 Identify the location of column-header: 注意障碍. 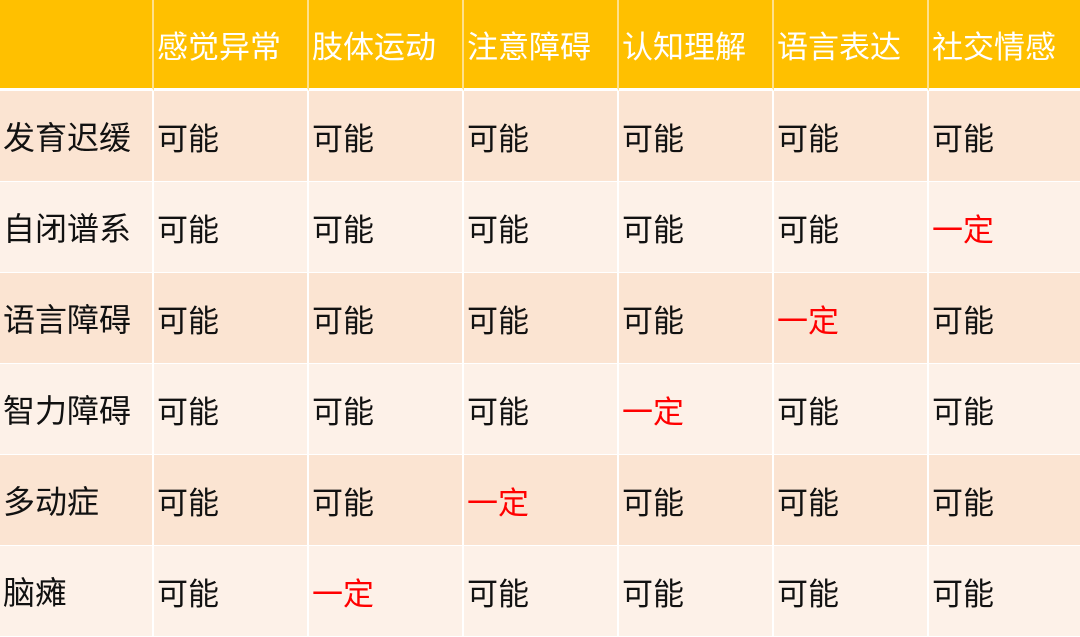
(541, 45).